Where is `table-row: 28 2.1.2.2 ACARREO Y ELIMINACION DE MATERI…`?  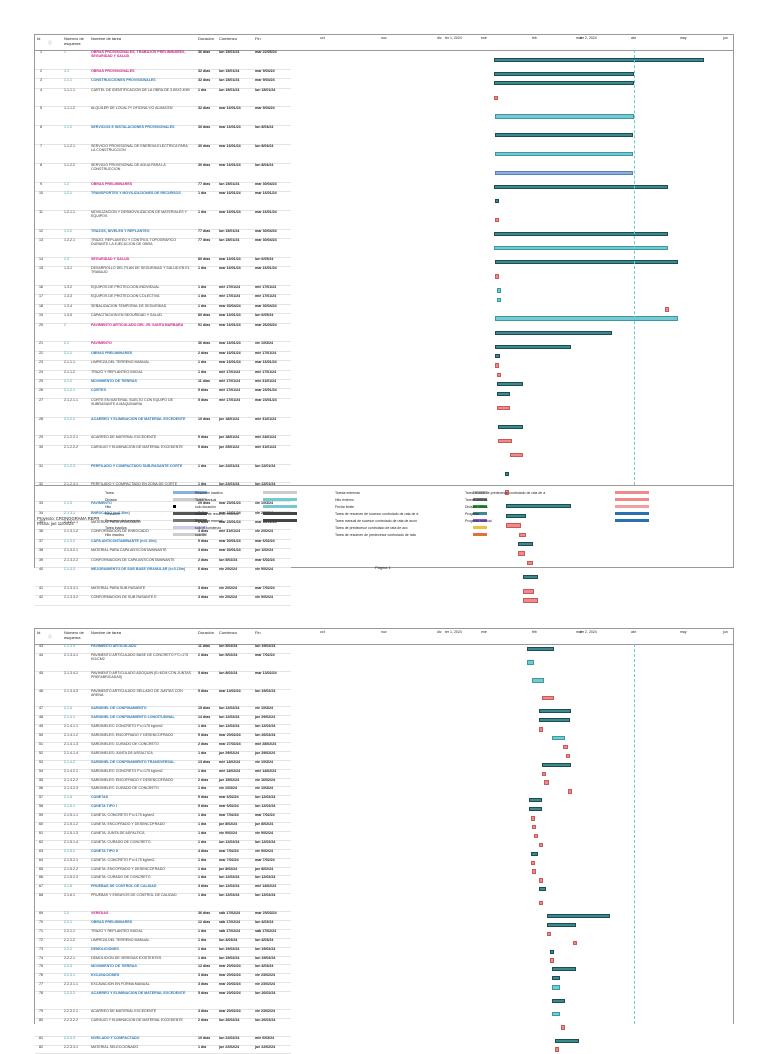 table-row: 28 2.1.2.2 ACARREO Y ELIMINACION DE MATERI… is located at coordinates (210, 426).